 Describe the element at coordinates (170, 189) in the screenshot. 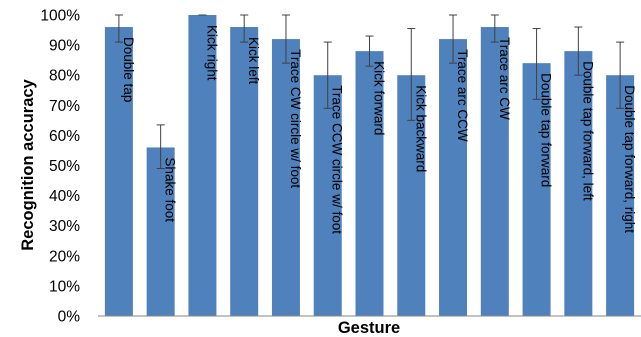

I see `bar-label: Shake foot` at that location.